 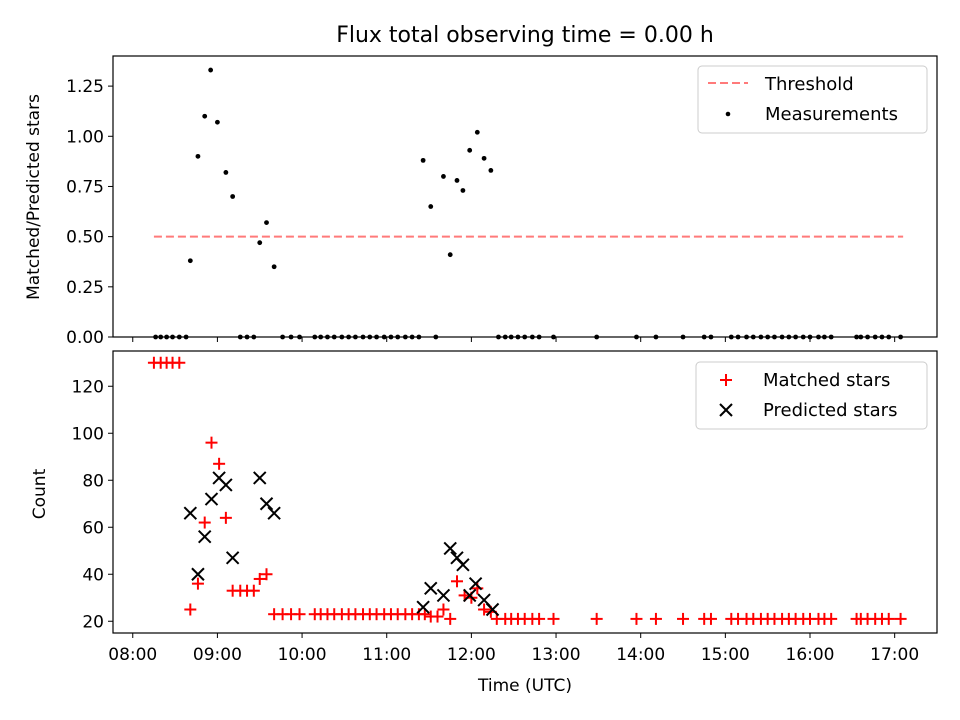 I want to click on chart-title: Flux total observing time = 0.00 h, so click(x=525, y=35).